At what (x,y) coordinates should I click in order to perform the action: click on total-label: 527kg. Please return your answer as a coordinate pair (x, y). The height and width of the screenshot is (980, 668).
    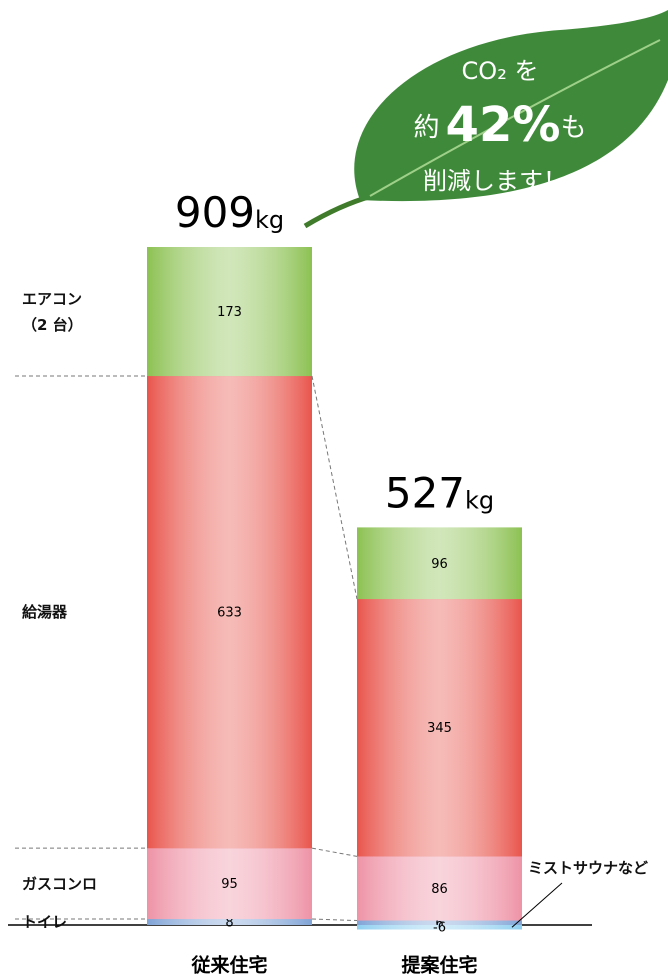
    Looking at the image, I should click on (439, 492).